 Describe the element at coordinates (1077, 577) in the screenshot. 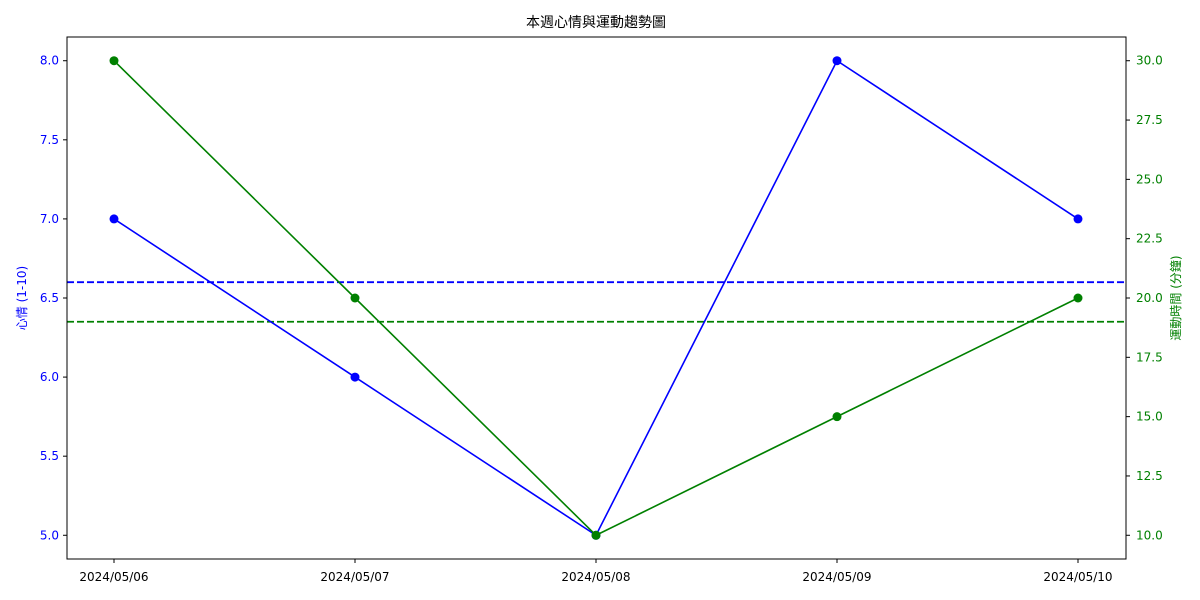

I see `x-tick-label: 2024/05/10` at that location.